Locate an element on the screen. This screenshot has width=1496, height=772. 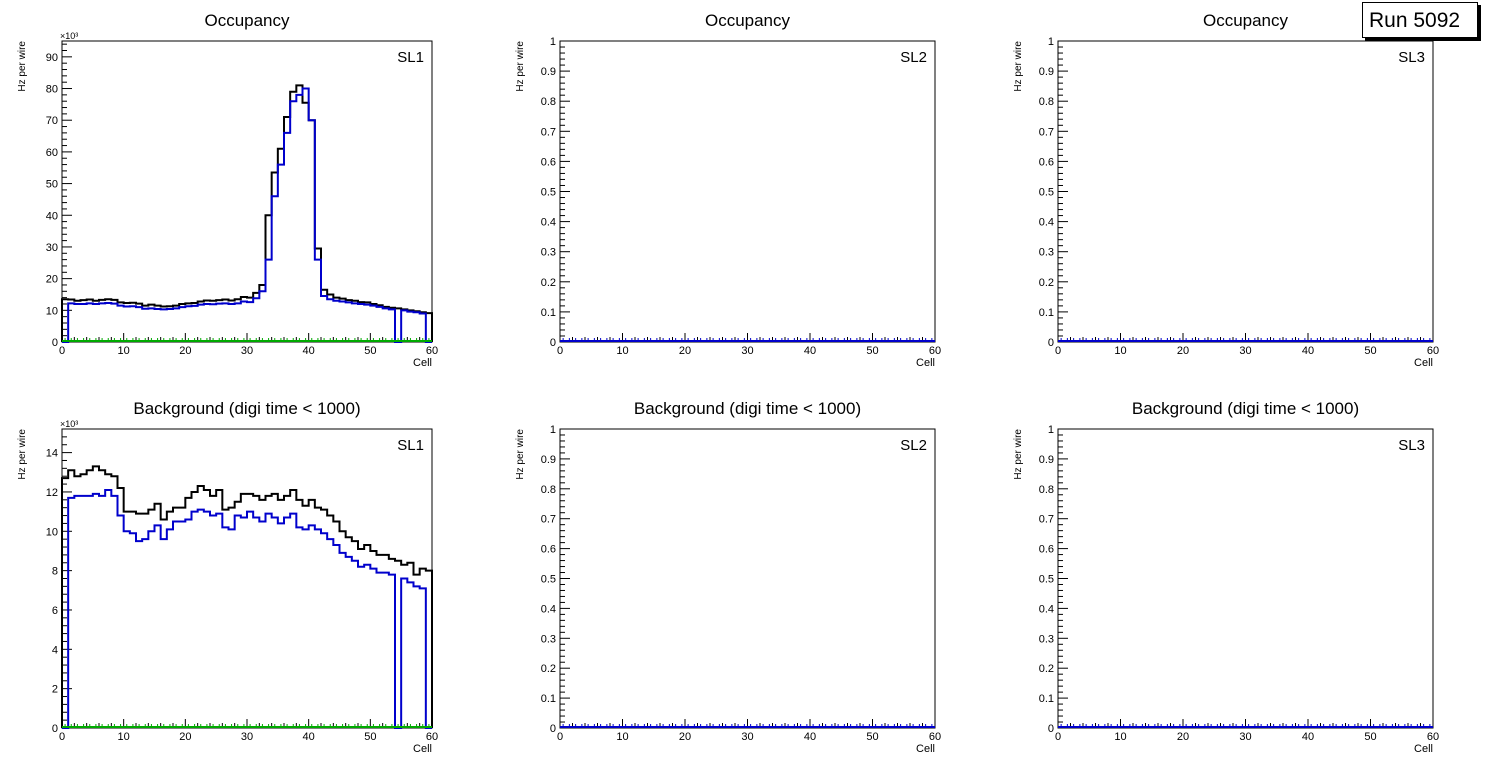
y-tick-label: 14 is located at coordinates (52, 454).